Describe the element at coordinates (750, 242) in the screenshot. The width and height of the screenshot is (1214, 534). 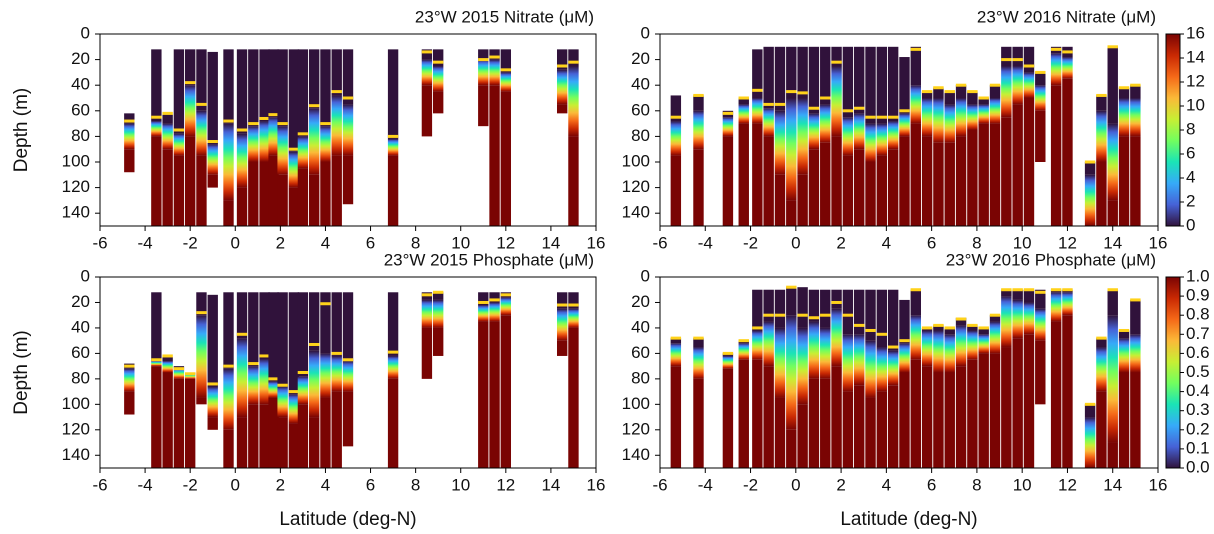
I see `x-tick-label: -2` at that location.